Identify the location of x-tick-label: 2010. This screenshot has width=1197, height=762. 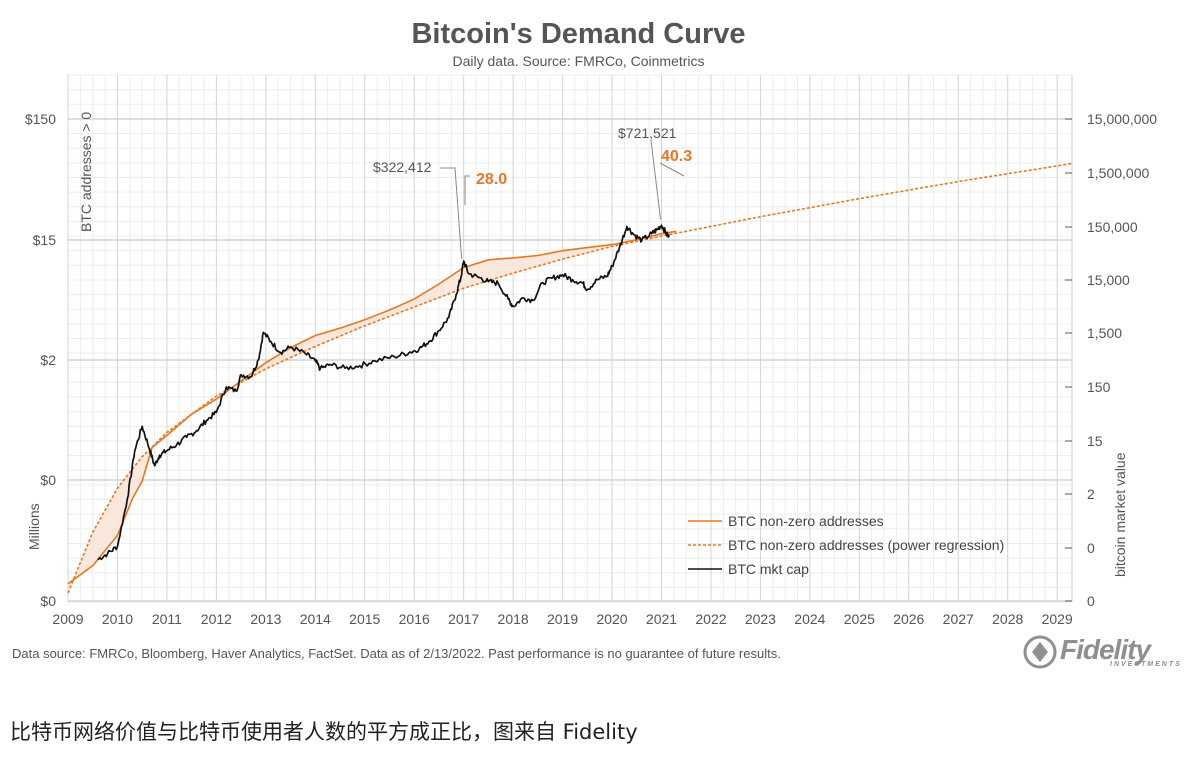
(117, 619).